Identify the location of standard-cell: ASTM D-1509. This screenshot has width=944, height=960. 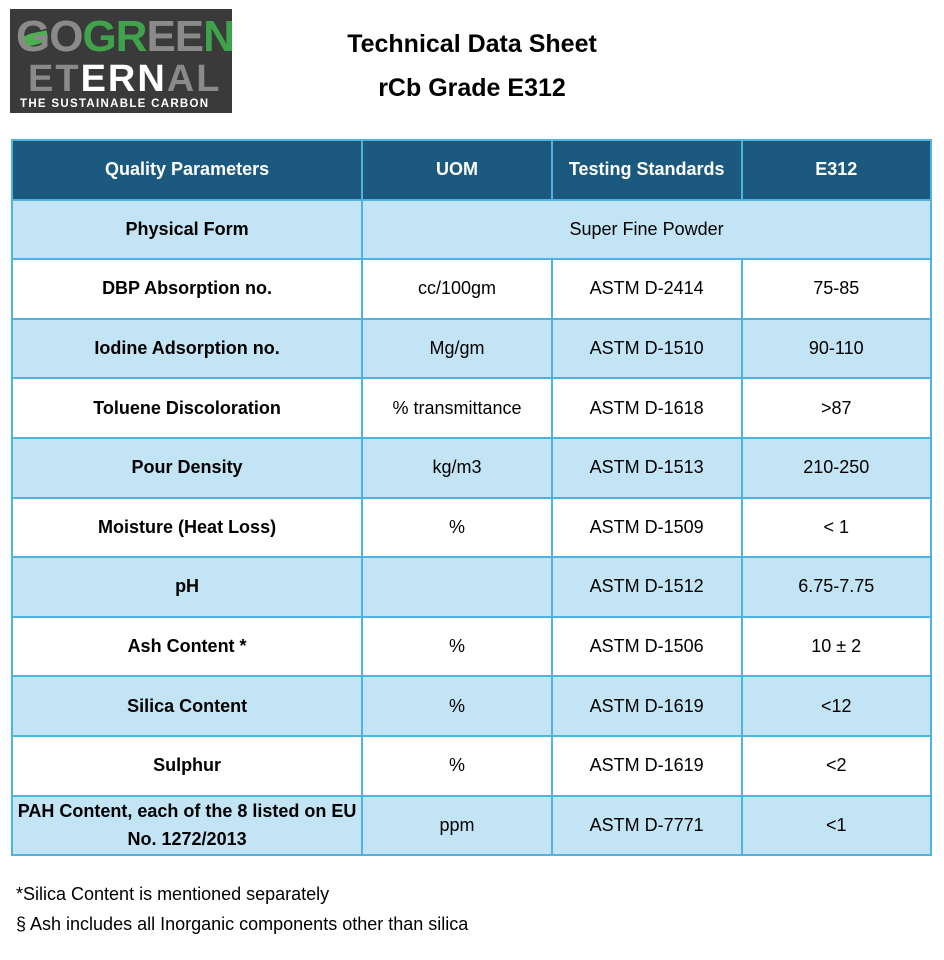
(646, 527).